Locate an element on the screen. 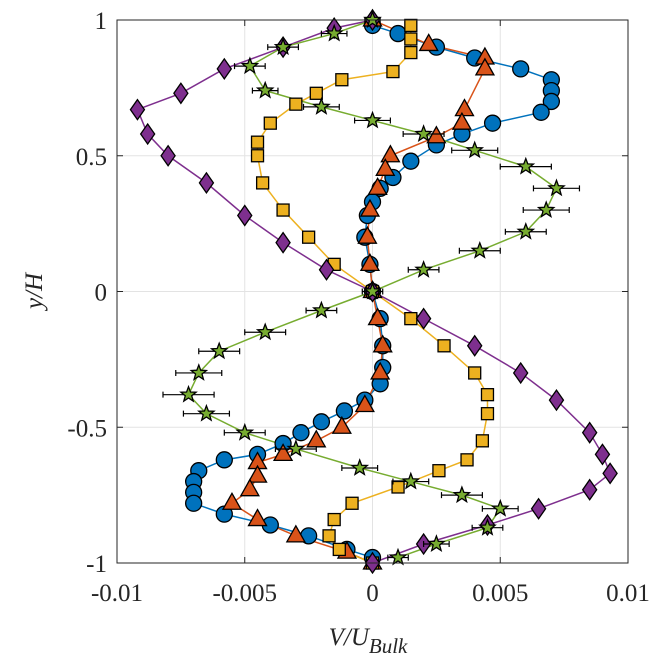 Image resolution: width=664 pixels, height=669 pixels. x-tick-label: -0.01 is located at coordinates (117, 593).